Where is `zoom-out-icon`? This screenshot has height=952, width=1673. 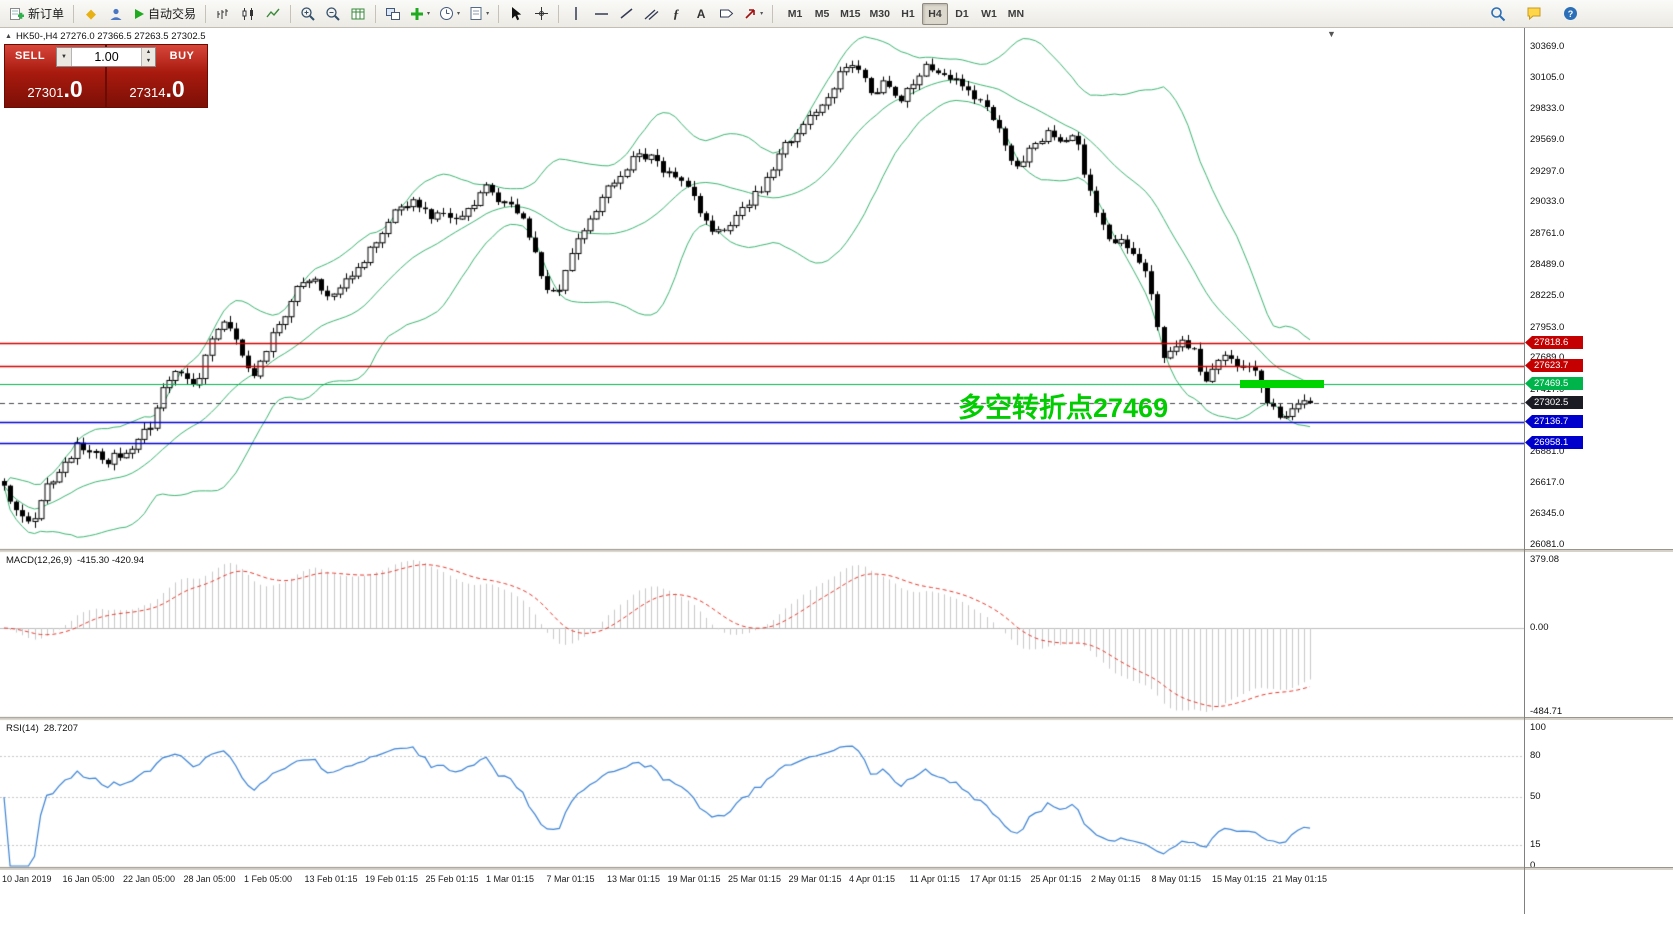 zoom-out-icon is located at coordinates (333, 13).